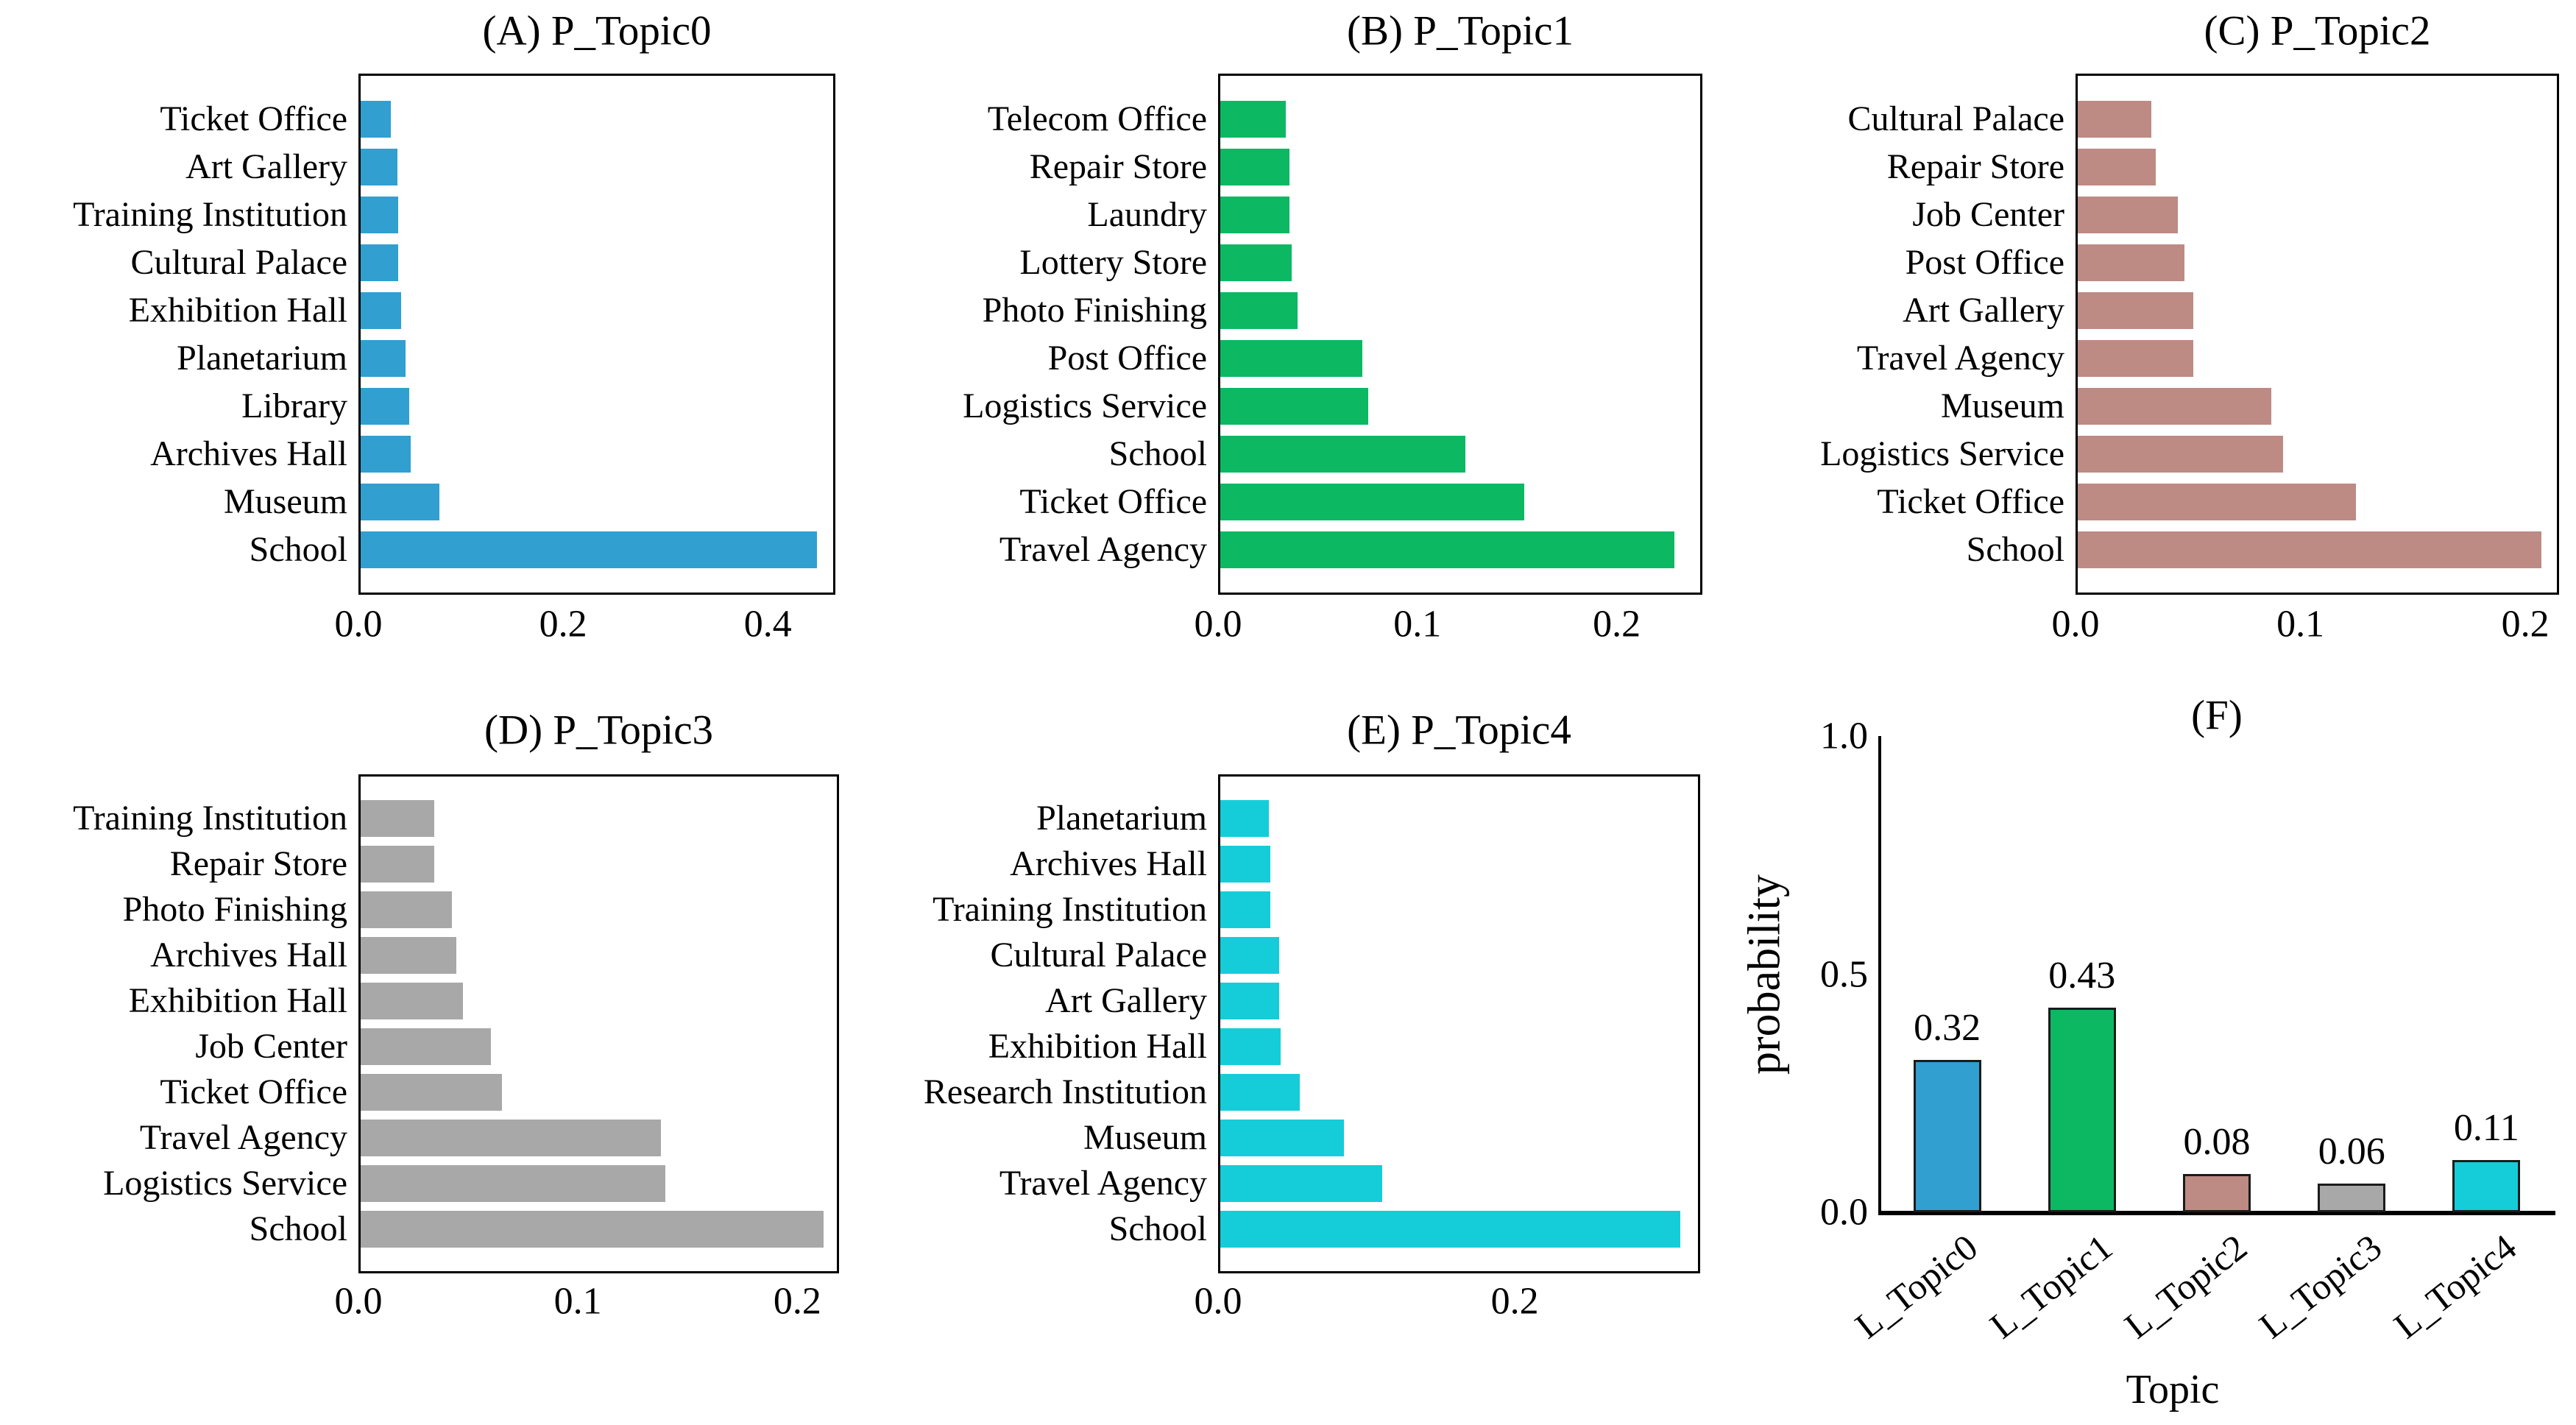  Describe the element at coordinates (2525, 624) in the screenshot. I see `x-tick-label-C-2: 0.2` at that location.